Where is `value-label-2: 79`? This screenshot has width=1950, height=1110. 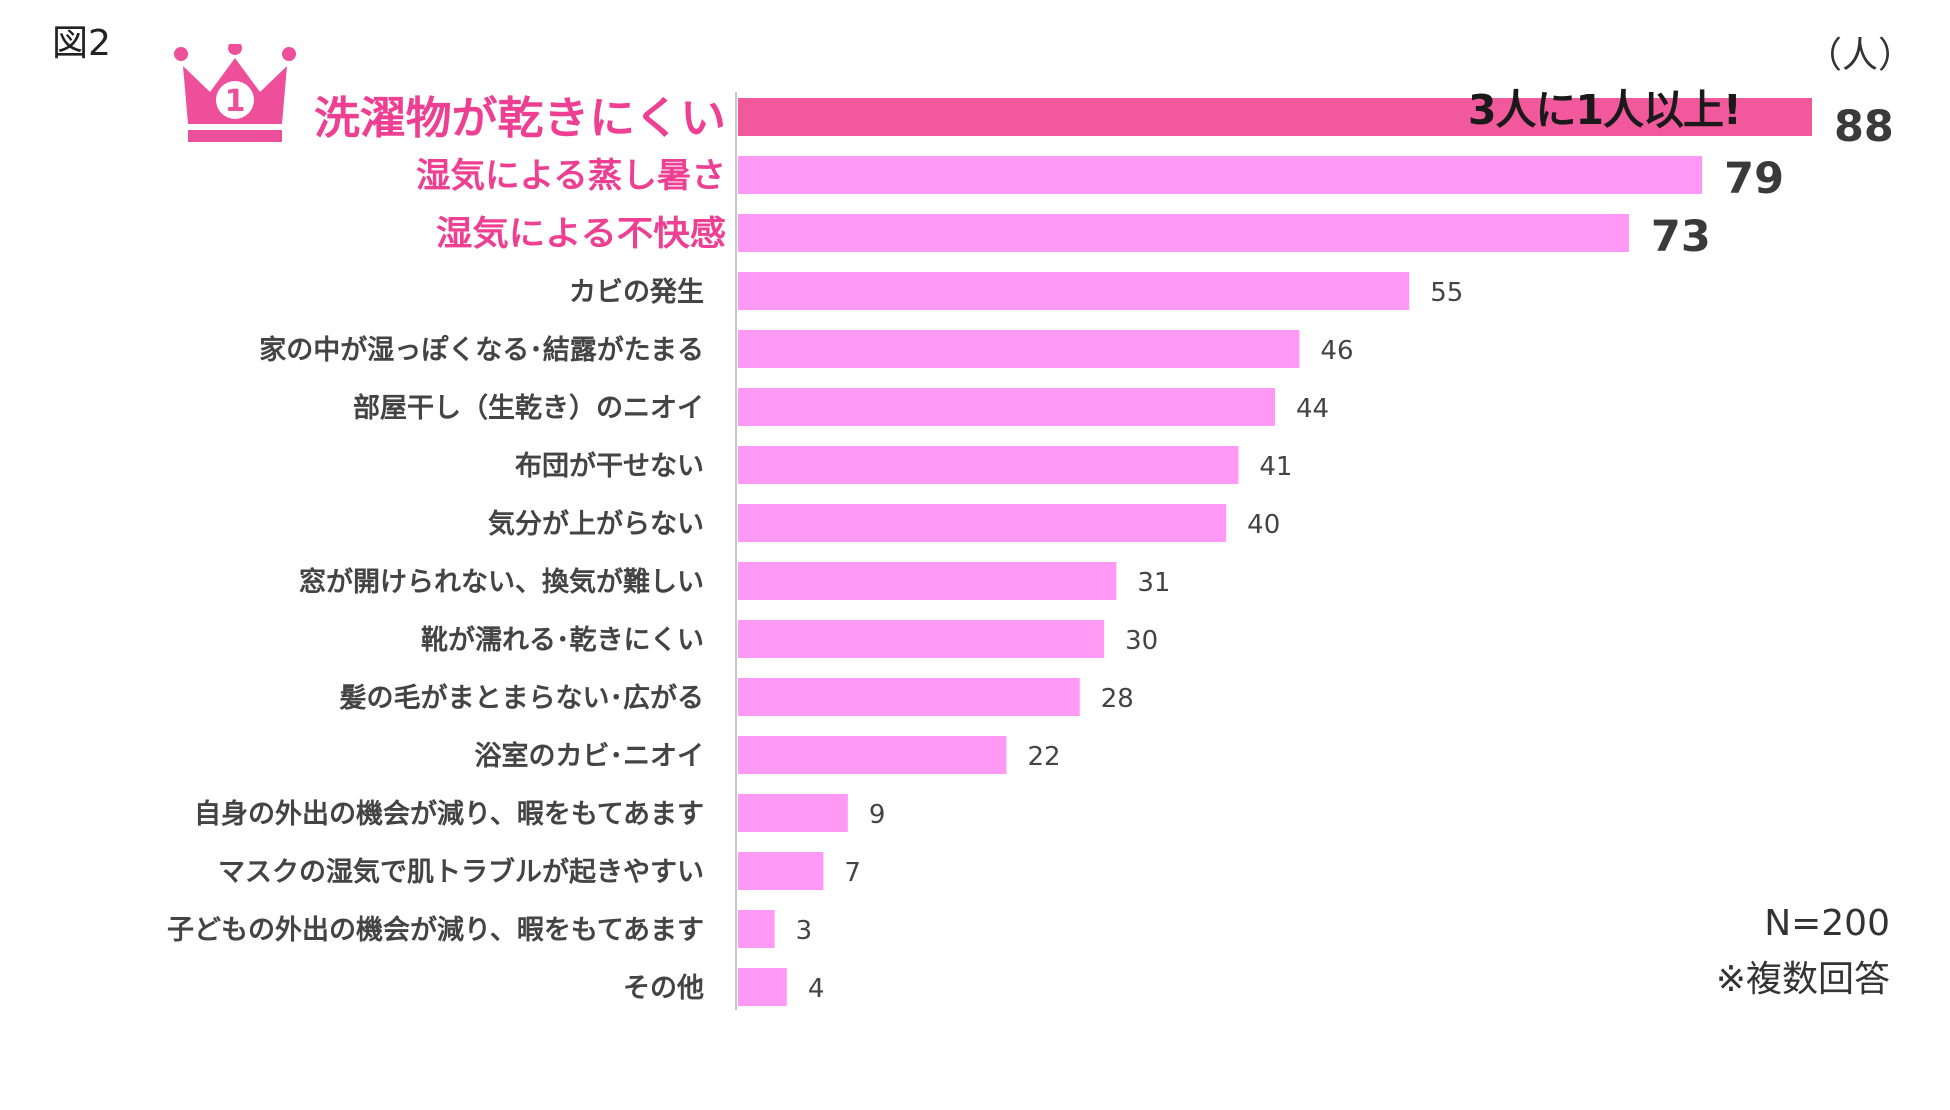
value-label-2: 79 is located at coordinates (1754, 179).